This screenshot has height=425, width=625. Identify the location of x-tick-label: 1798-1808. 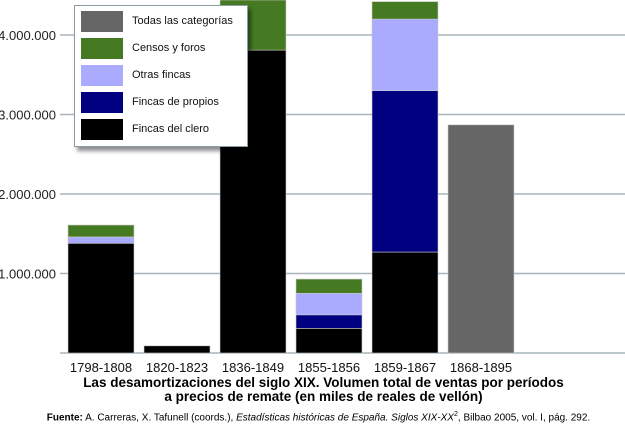
(101, 367).